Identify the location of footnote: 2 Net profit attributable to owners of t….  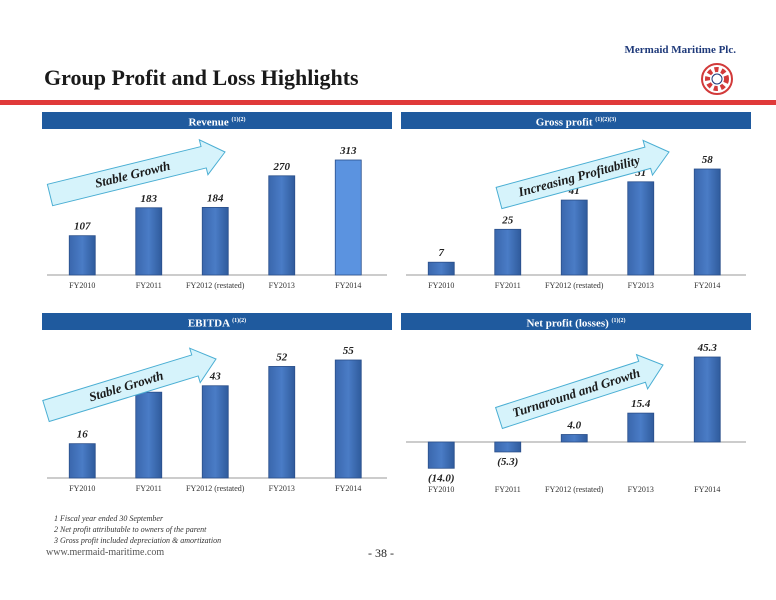
(130, 529).